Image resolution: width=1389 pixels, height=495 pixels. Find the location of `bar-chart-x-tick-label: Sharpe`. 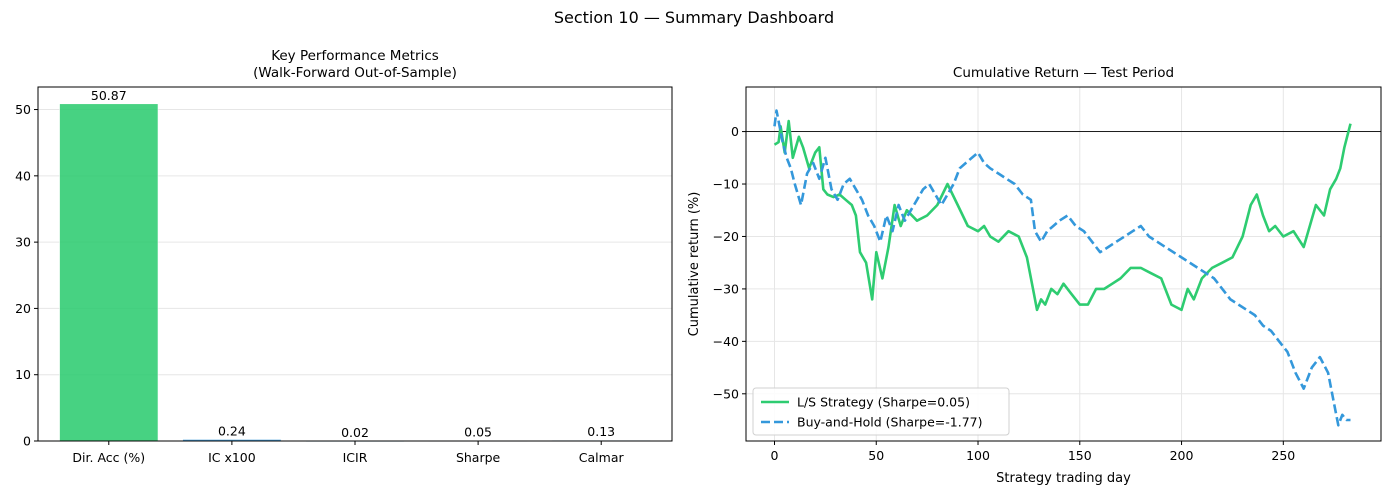

bar-chart-x-tick-label: Sharpe is located at coordinates (478, 457).